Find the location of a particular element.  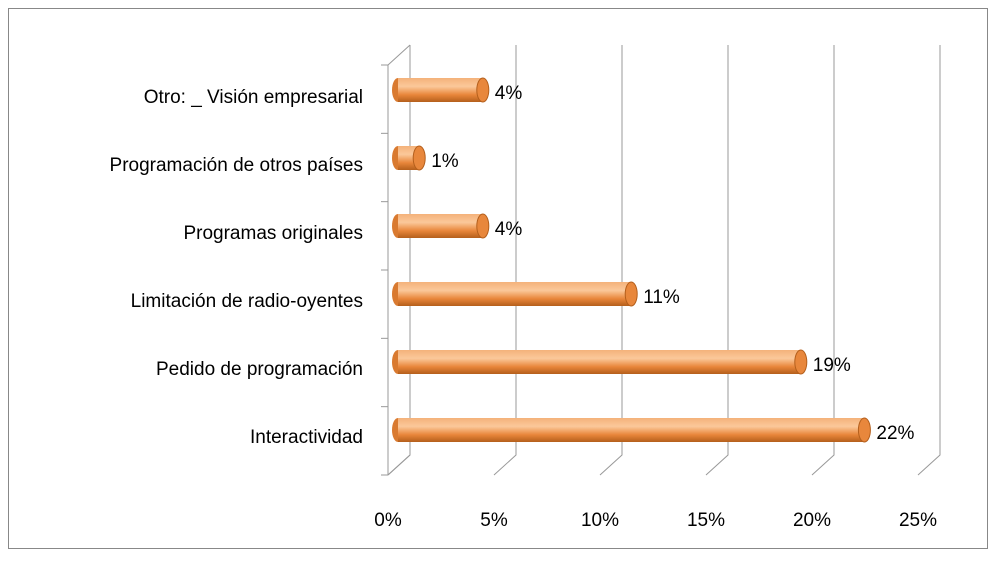

data-label: 11% is located at coordinates (661, 297).